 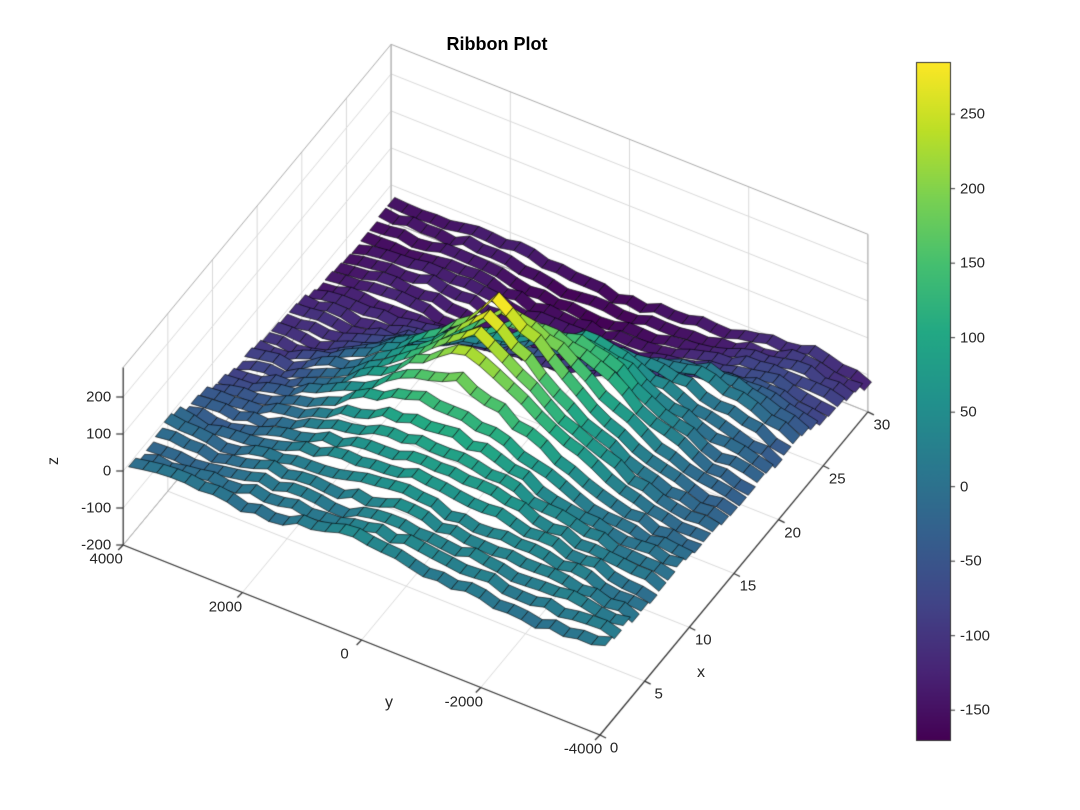 What do you see at coordinates (837, 479) in the screenshot?
I see `x-tick-label: 25` at bounding box center [837, 479].